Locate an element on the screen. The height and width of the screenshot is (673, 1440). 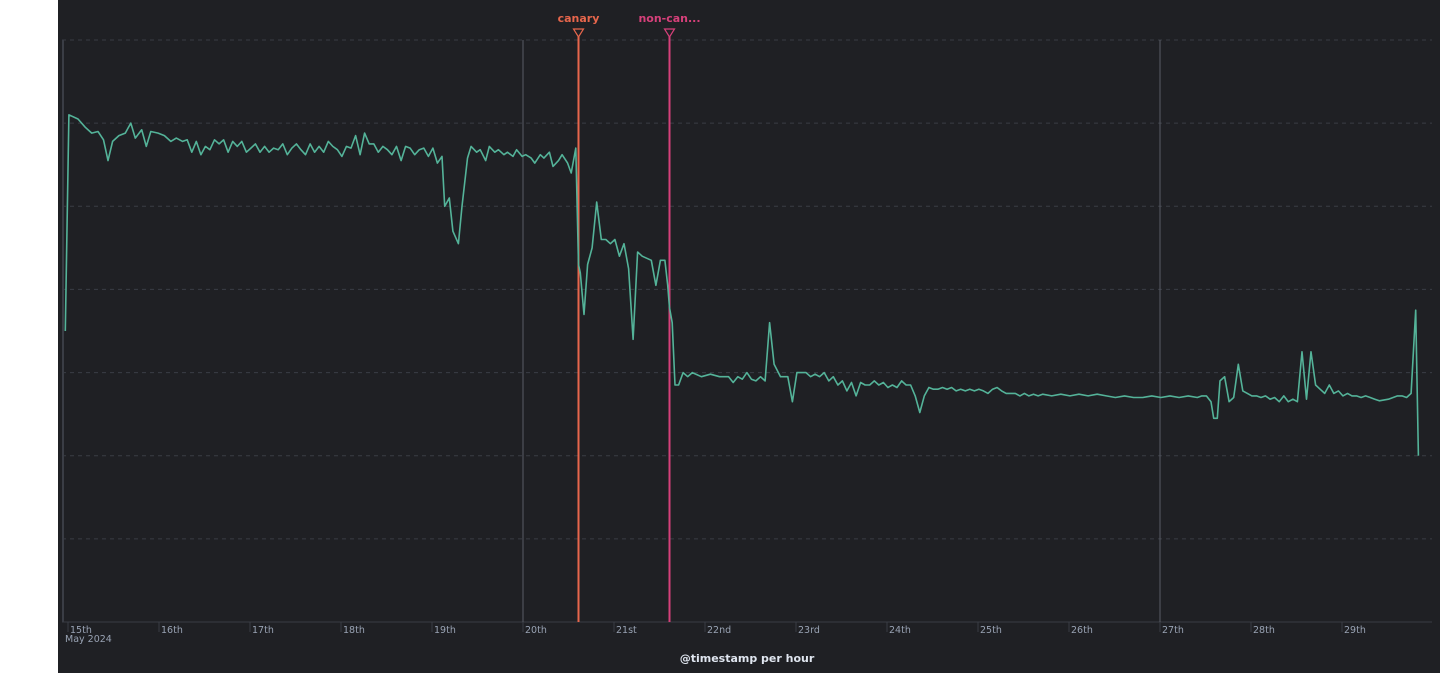
x-tick-label: 29th is located at coordinates (1355, 630).